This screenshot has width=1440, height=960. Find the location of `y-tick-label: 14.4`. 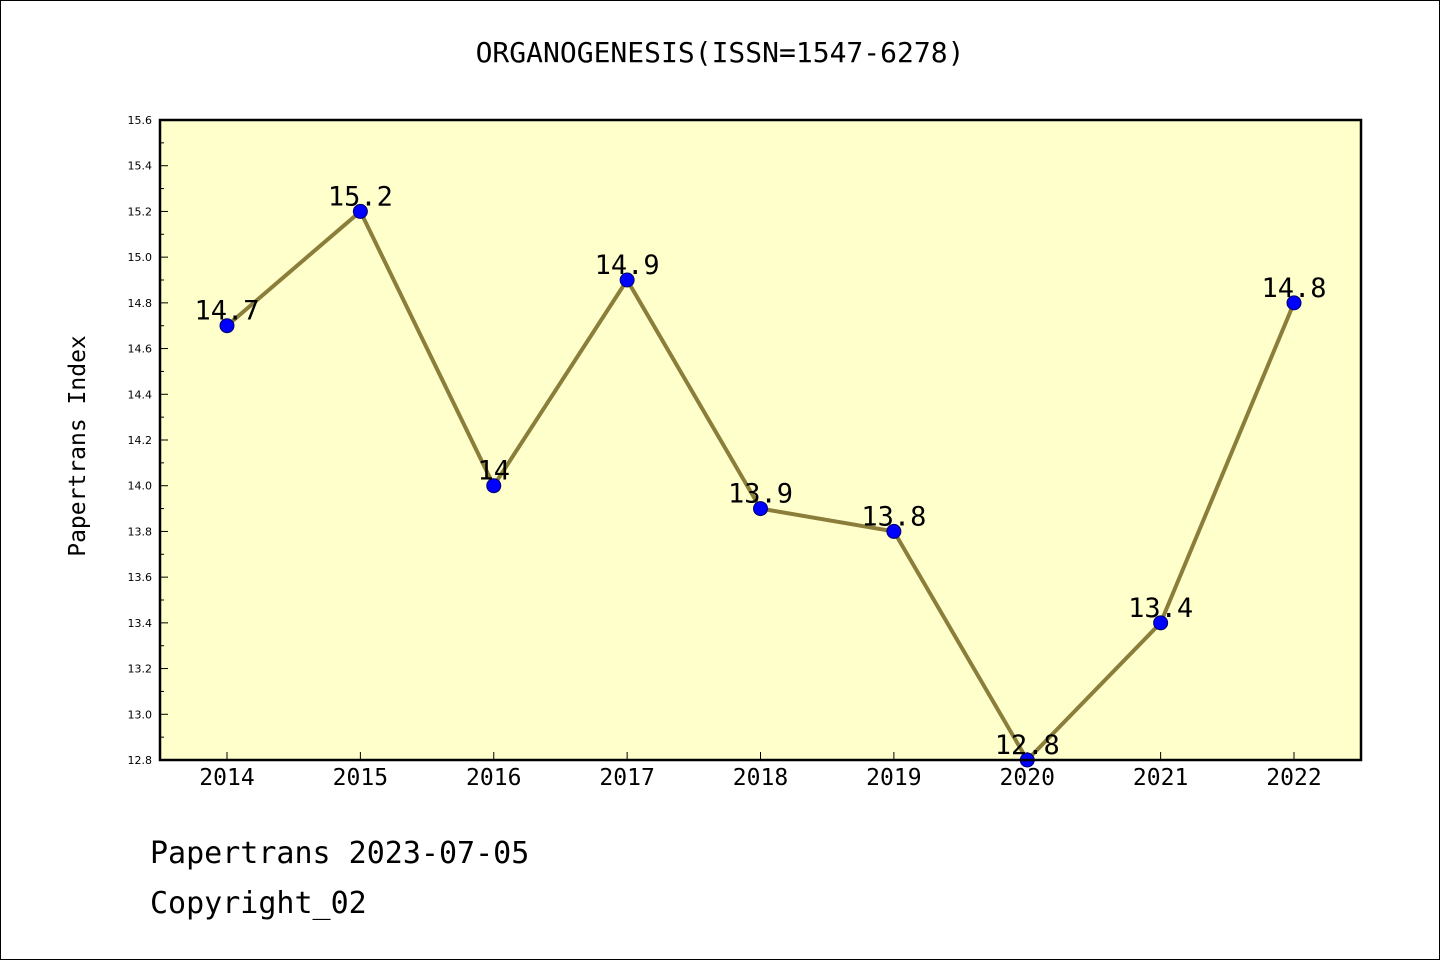

y-tick-label: 14.4 is located at coordinates (140, 394).